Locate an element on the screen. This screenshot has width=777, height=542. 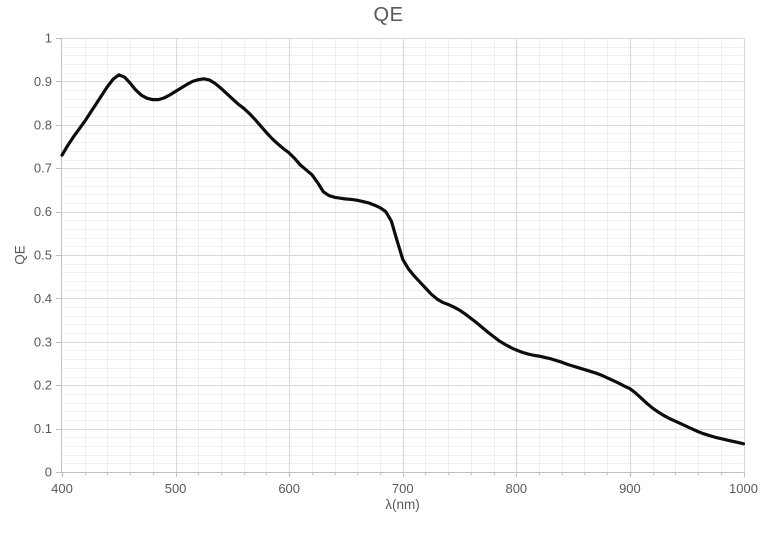
y-tick-label: 1 is located at coordinates (48, 38).